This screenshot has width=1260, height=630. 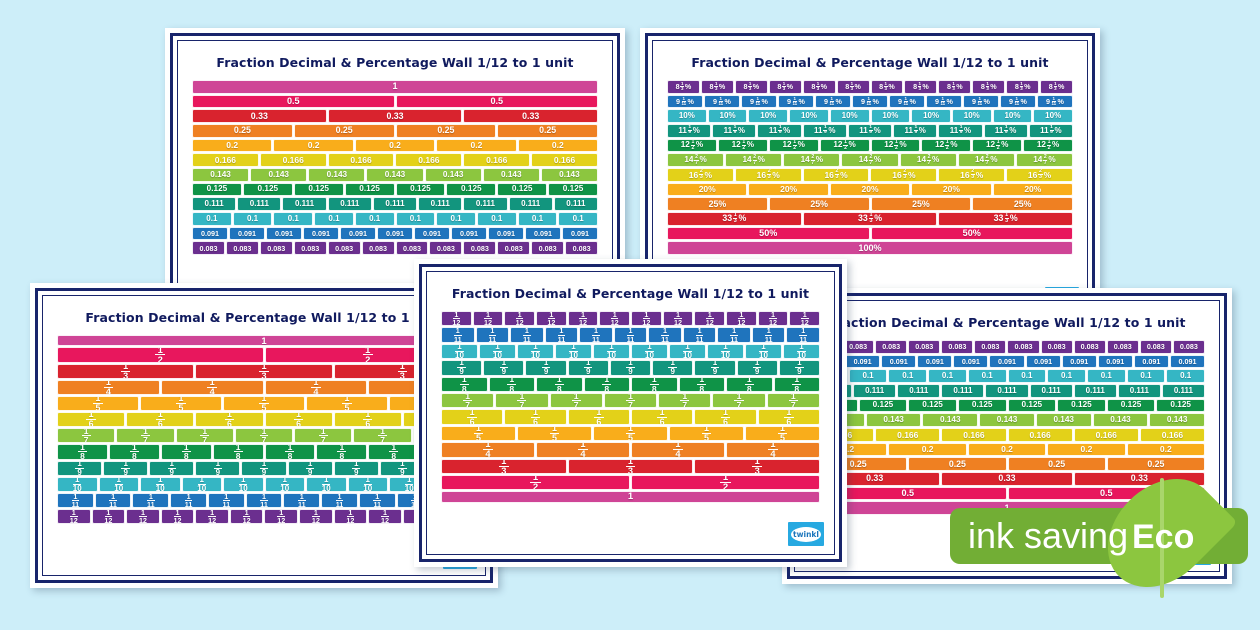 I want to click on wall-cell: 14 2 7%, so click(x=696, y=160).